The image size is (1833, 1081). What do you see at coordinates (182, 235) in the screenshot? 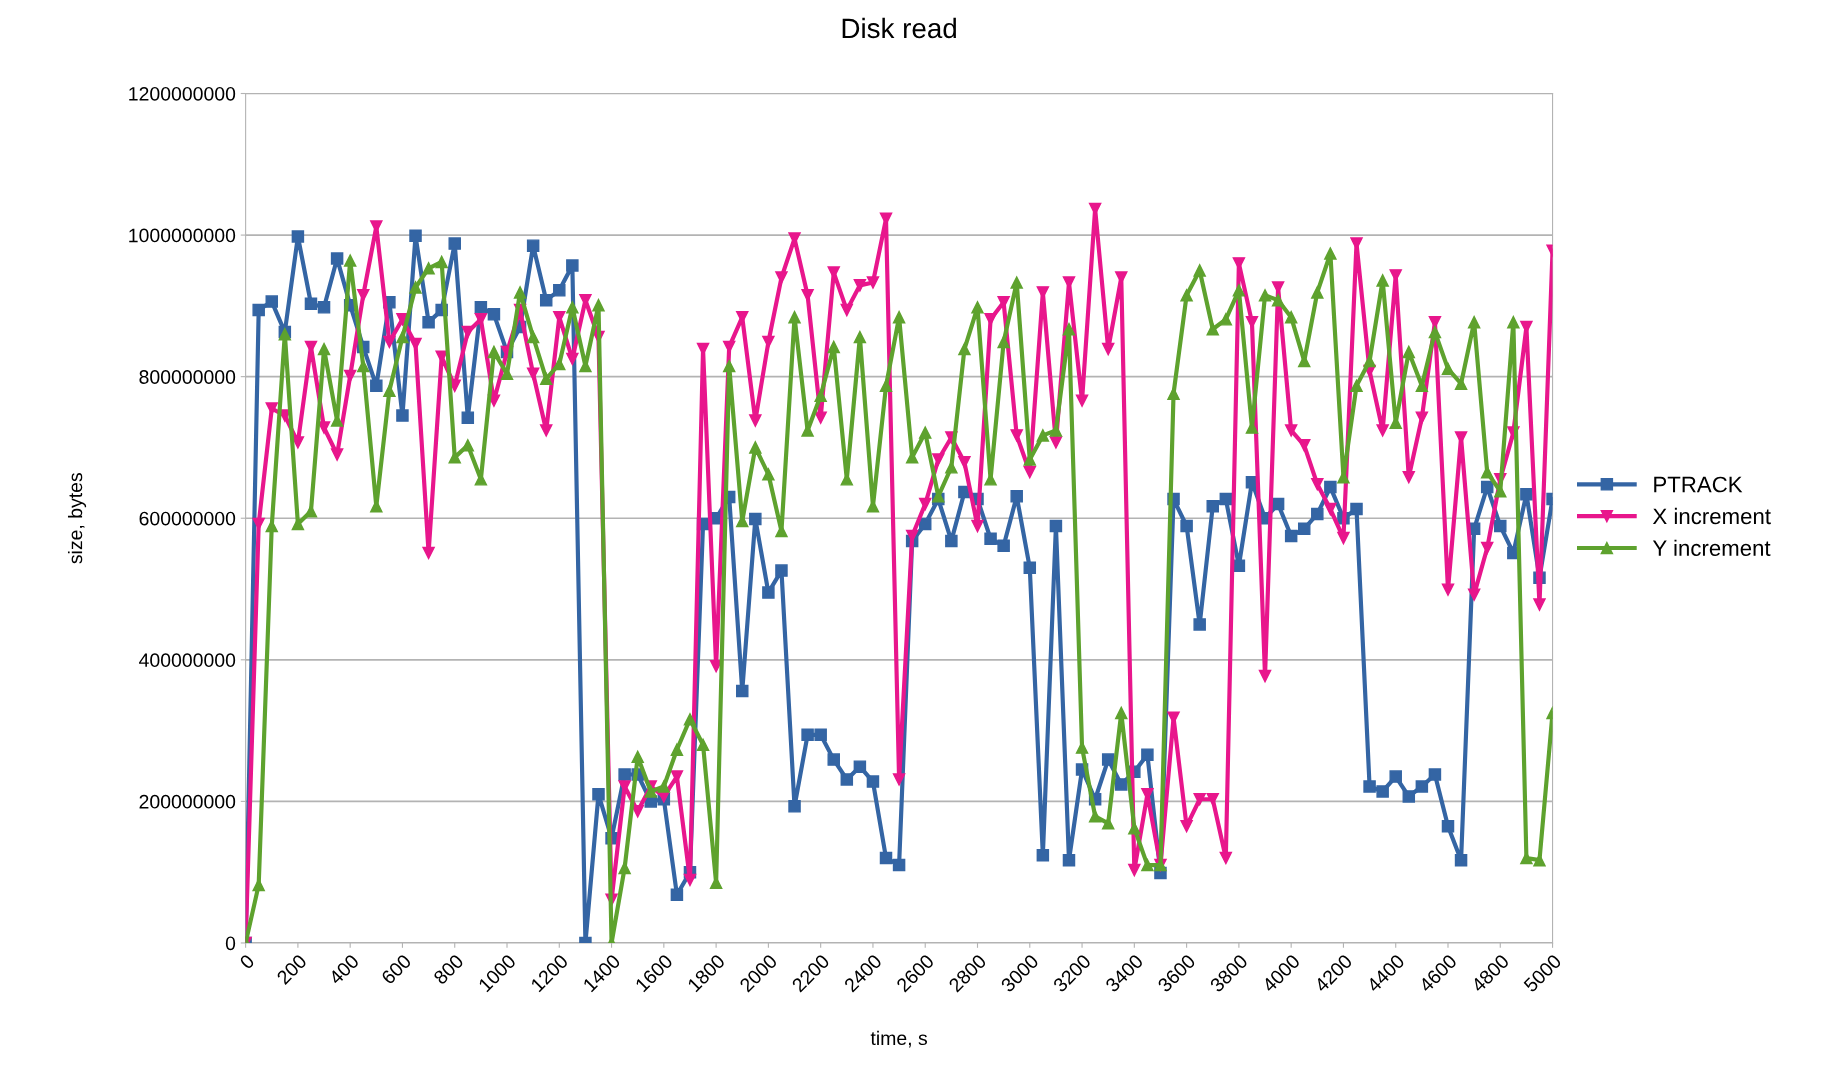
I see `y-tick-label: 1000000000` at bounding box center [182, 235].